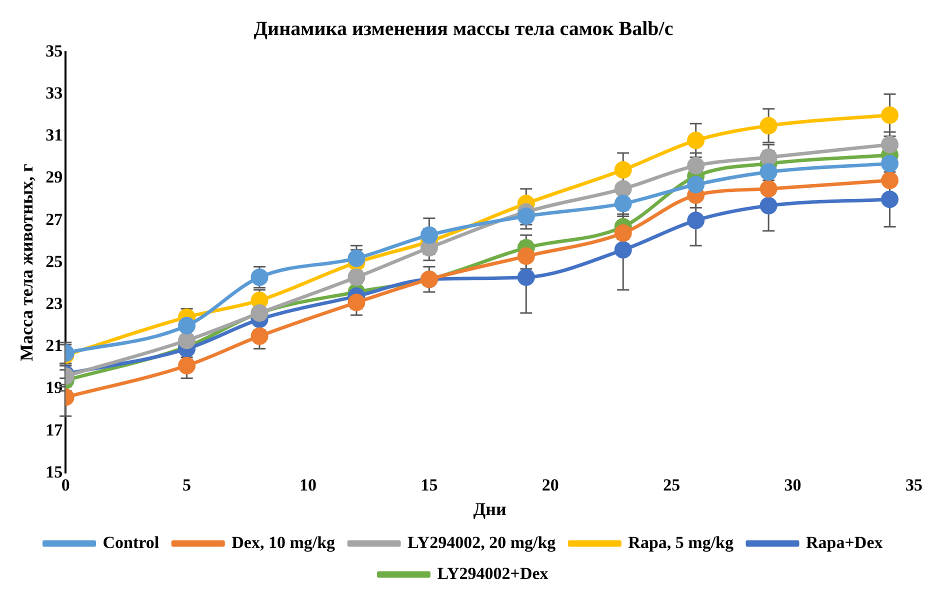 This screenshot has height=601, width=942. Describe the element at coordinates (681, 542) in the screenshot. I see `legend-label: Rapa, 5 mg/kg` at that location.